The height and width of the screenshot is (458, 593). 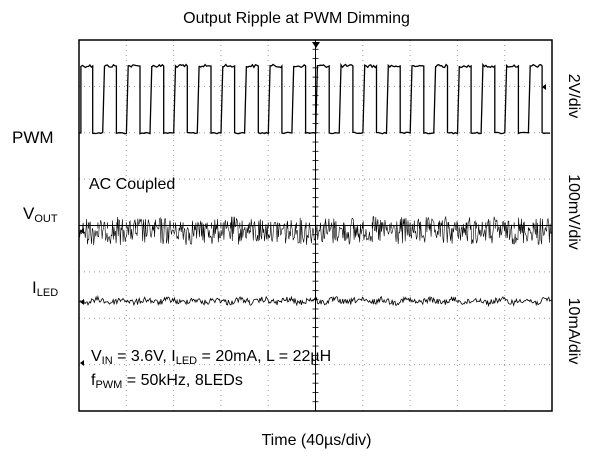 What do you see at coordinates (107, 361) in the screenshot?
I see `vin-subscript: IN` at bounding box center [107, 361].